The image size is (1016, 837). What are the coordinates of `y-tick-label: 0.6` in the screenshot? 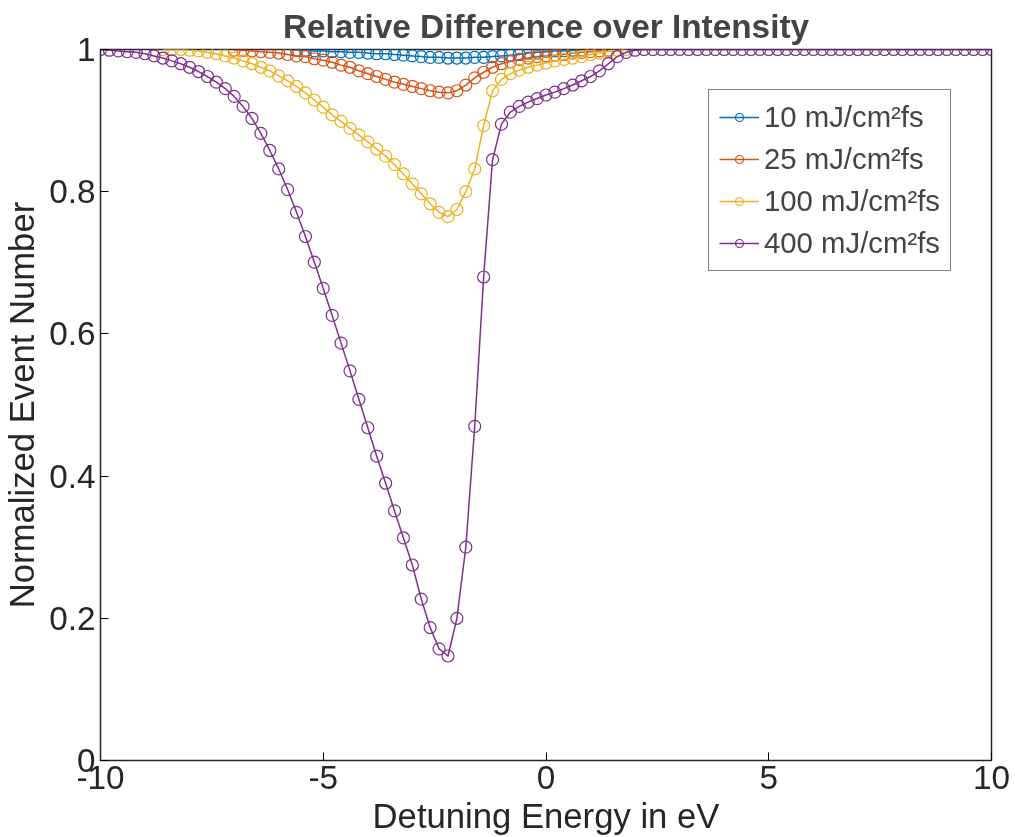 It's located at (72, 334).